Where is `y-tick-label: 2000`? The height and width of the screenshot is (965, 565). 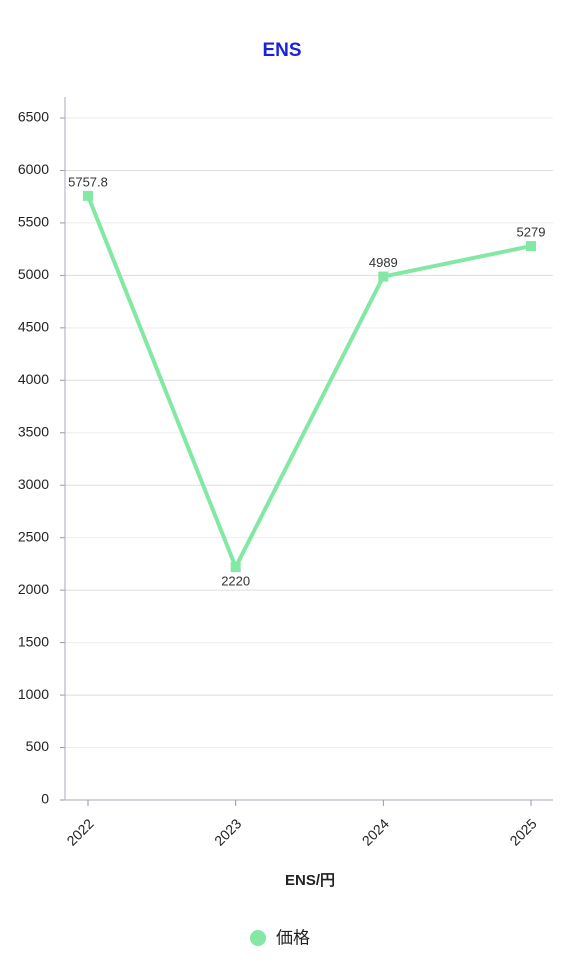 y-tick-label: 2000 is located at coordinates (33, 589).